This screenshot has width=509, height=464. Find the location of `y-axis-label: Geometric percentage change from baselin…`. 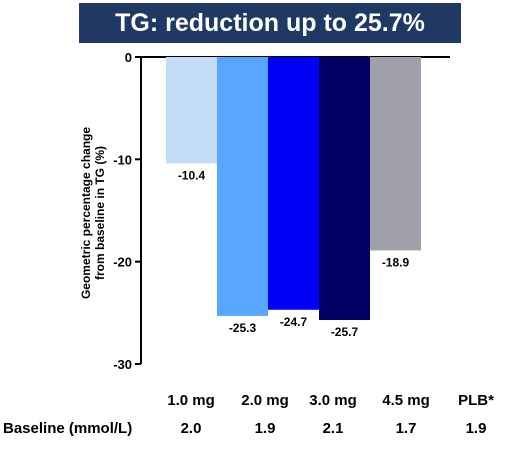

y-axis-label: Geometric percentage change from baselin… is located at coordinates (93, 213).